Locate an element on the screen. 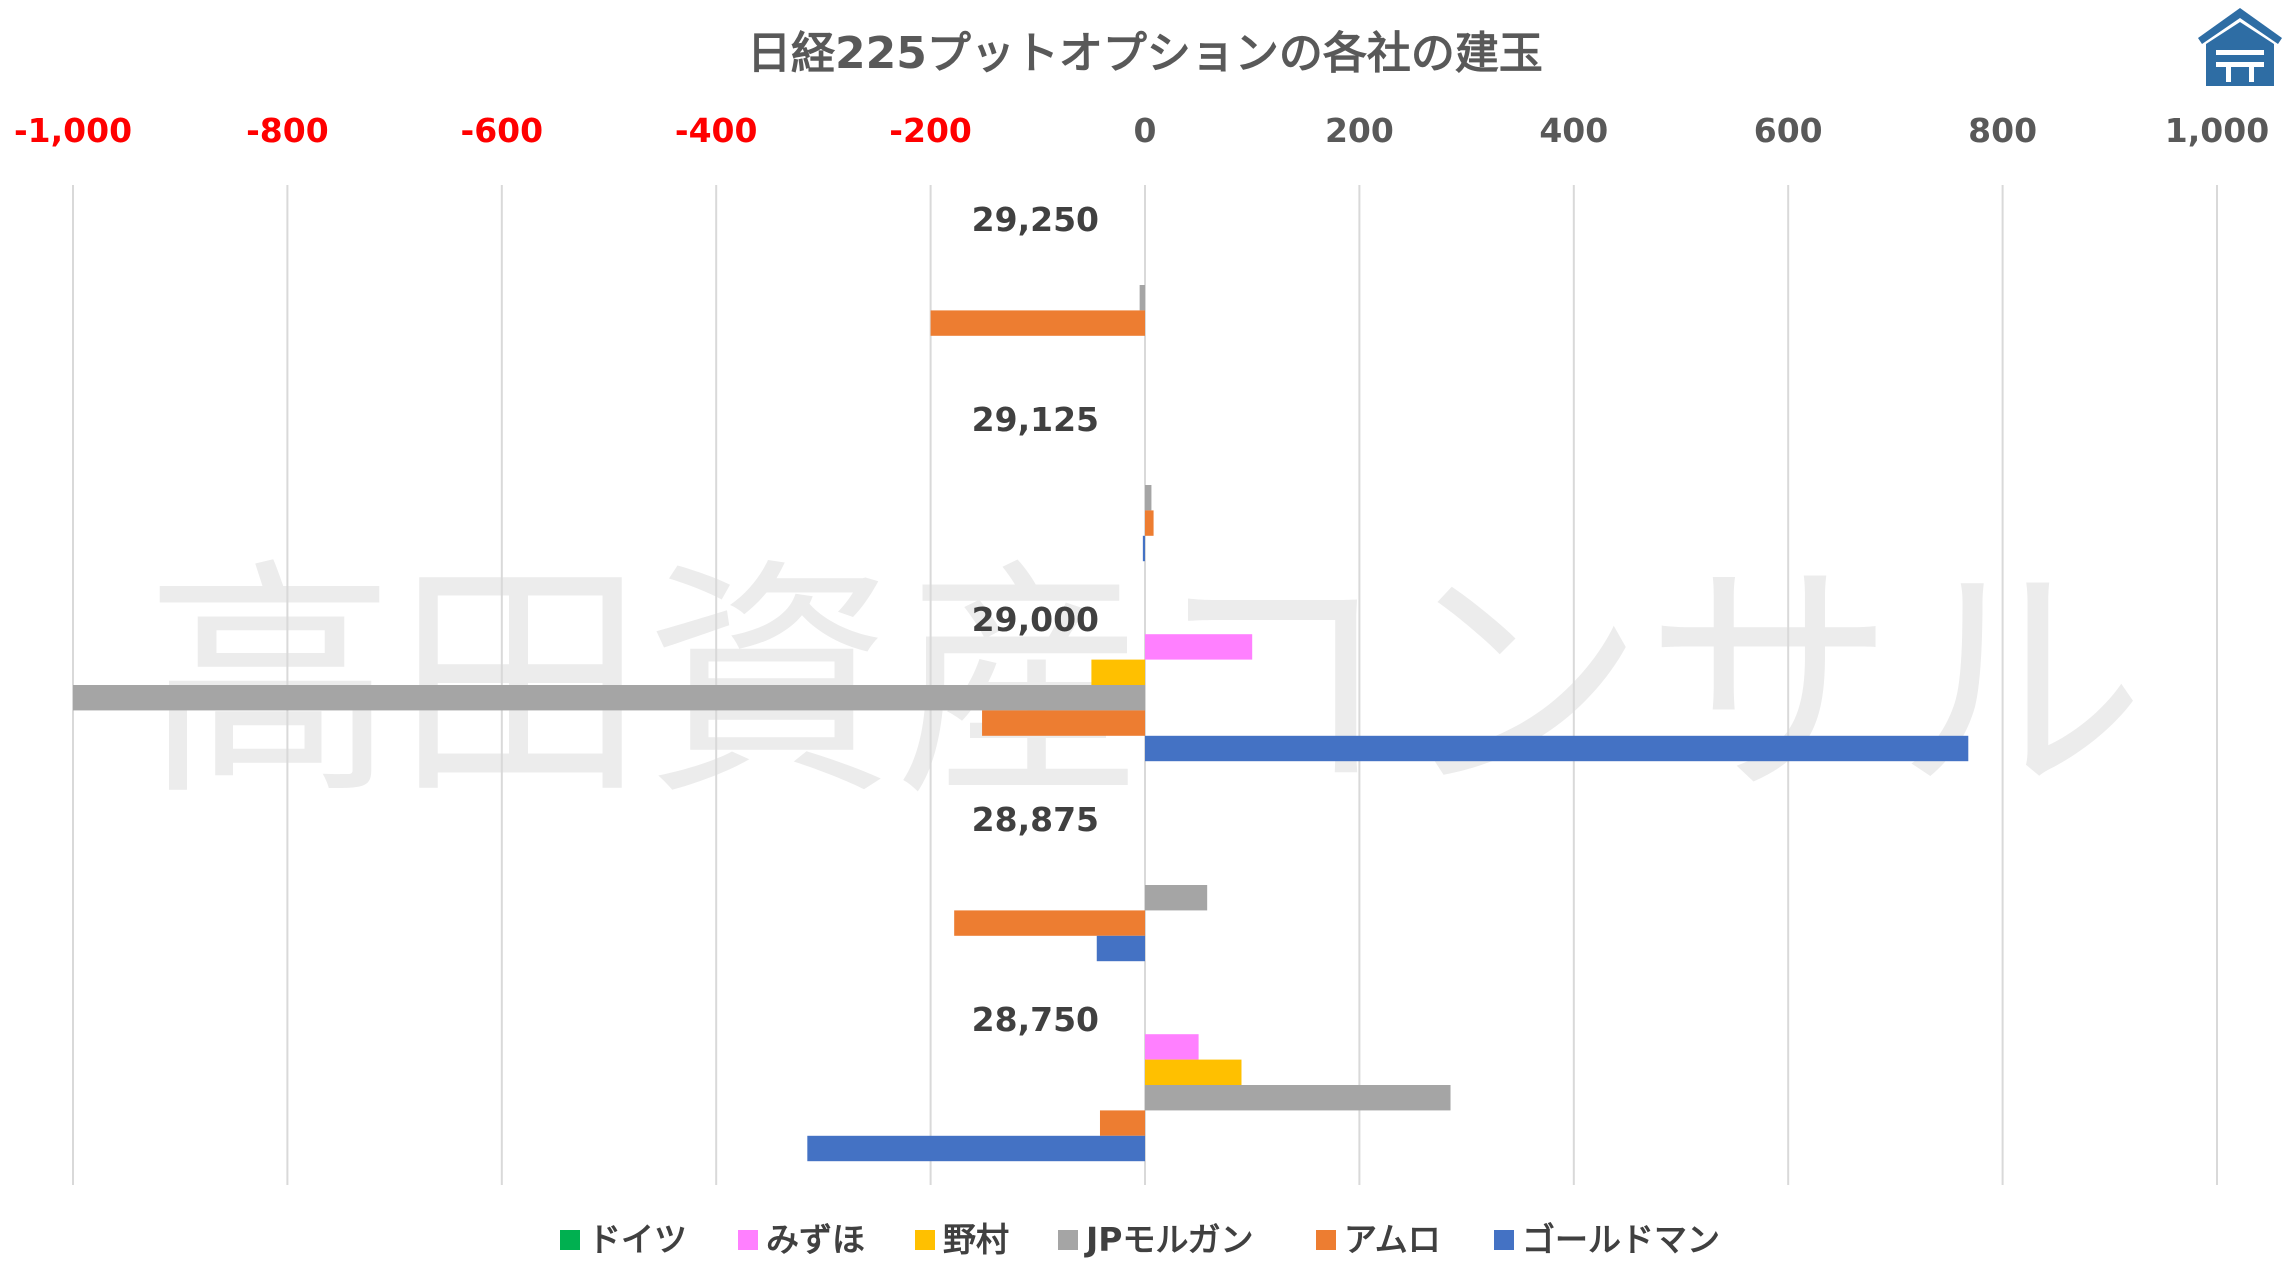 This screenshot has width=2285, height=1286. x-tick-label: -600 is located at coordinates (502, 130).